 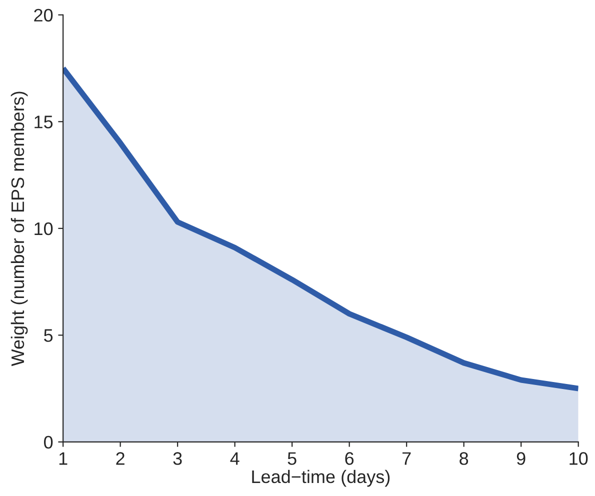 What do you see at coordinates (292, 458) in the screenshot?
I see `x-tick-label: 5` at bounding box center [292, 458].